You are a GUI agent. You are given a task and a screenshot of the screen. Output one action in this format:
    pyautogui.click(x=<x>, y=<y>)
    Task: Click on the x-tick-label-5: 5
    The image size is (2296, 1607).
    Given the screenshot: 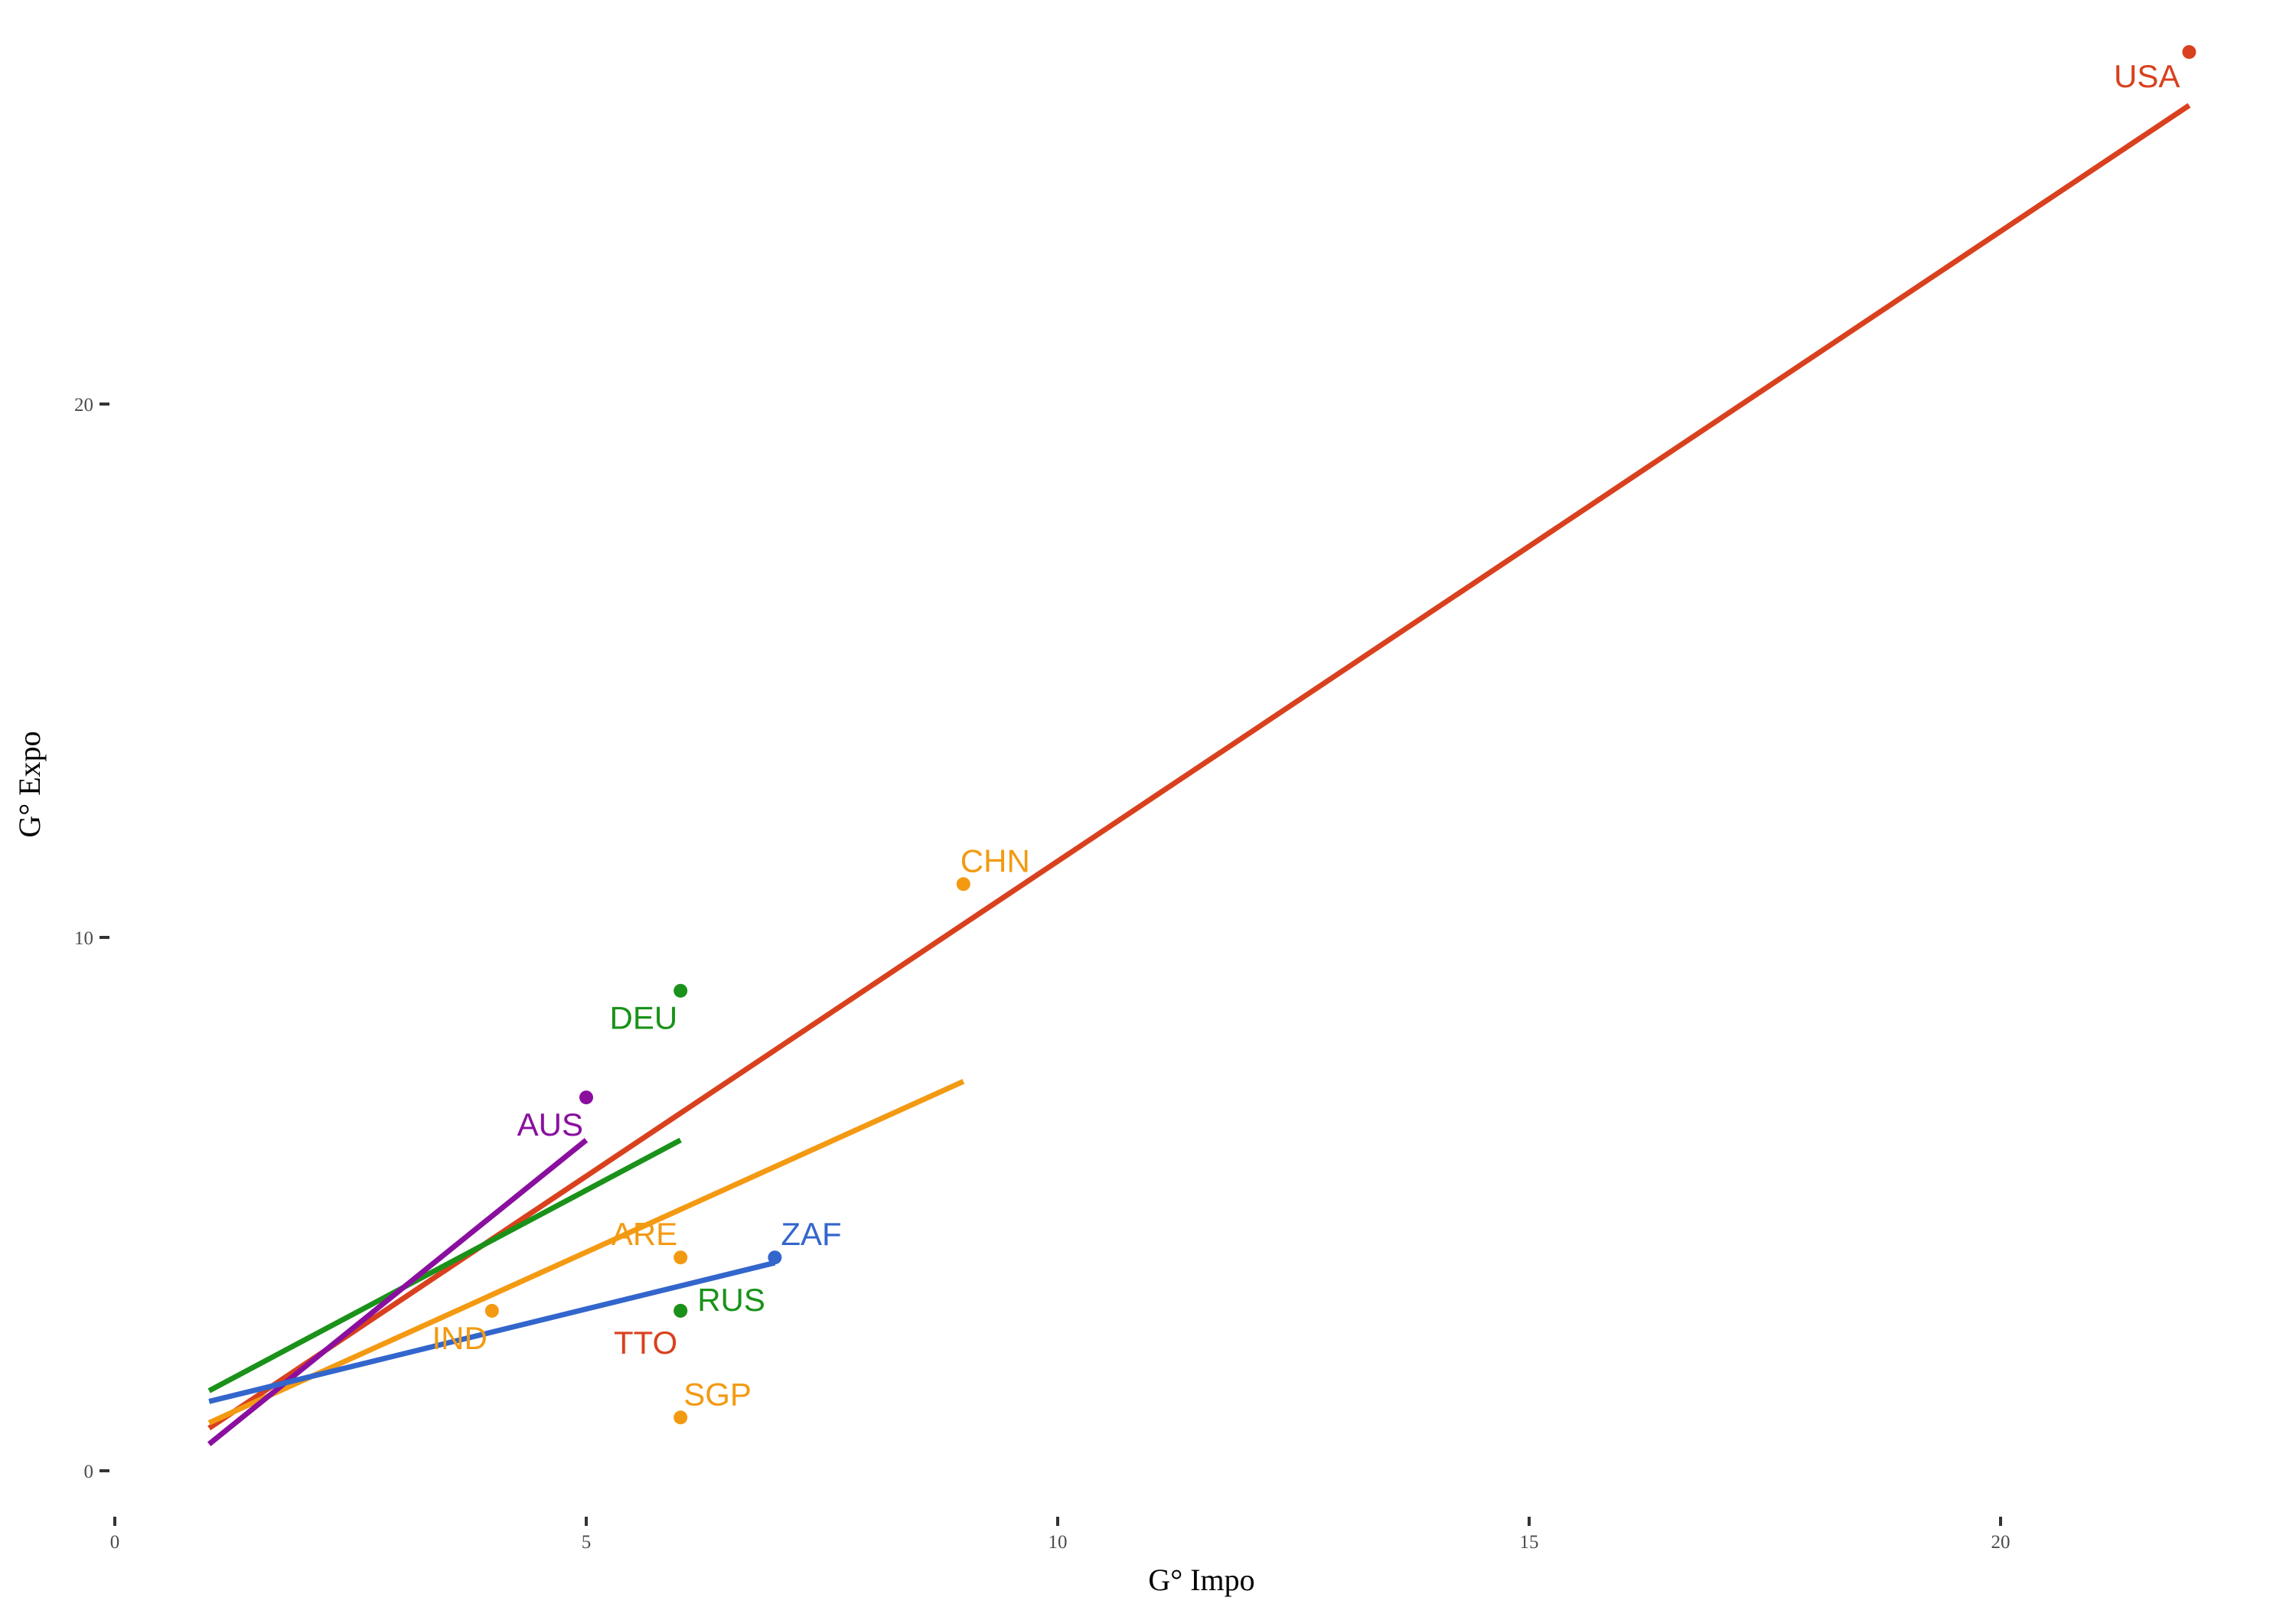 What is the action you would take?
    pyautogui.click(x=587, y=1542)
    